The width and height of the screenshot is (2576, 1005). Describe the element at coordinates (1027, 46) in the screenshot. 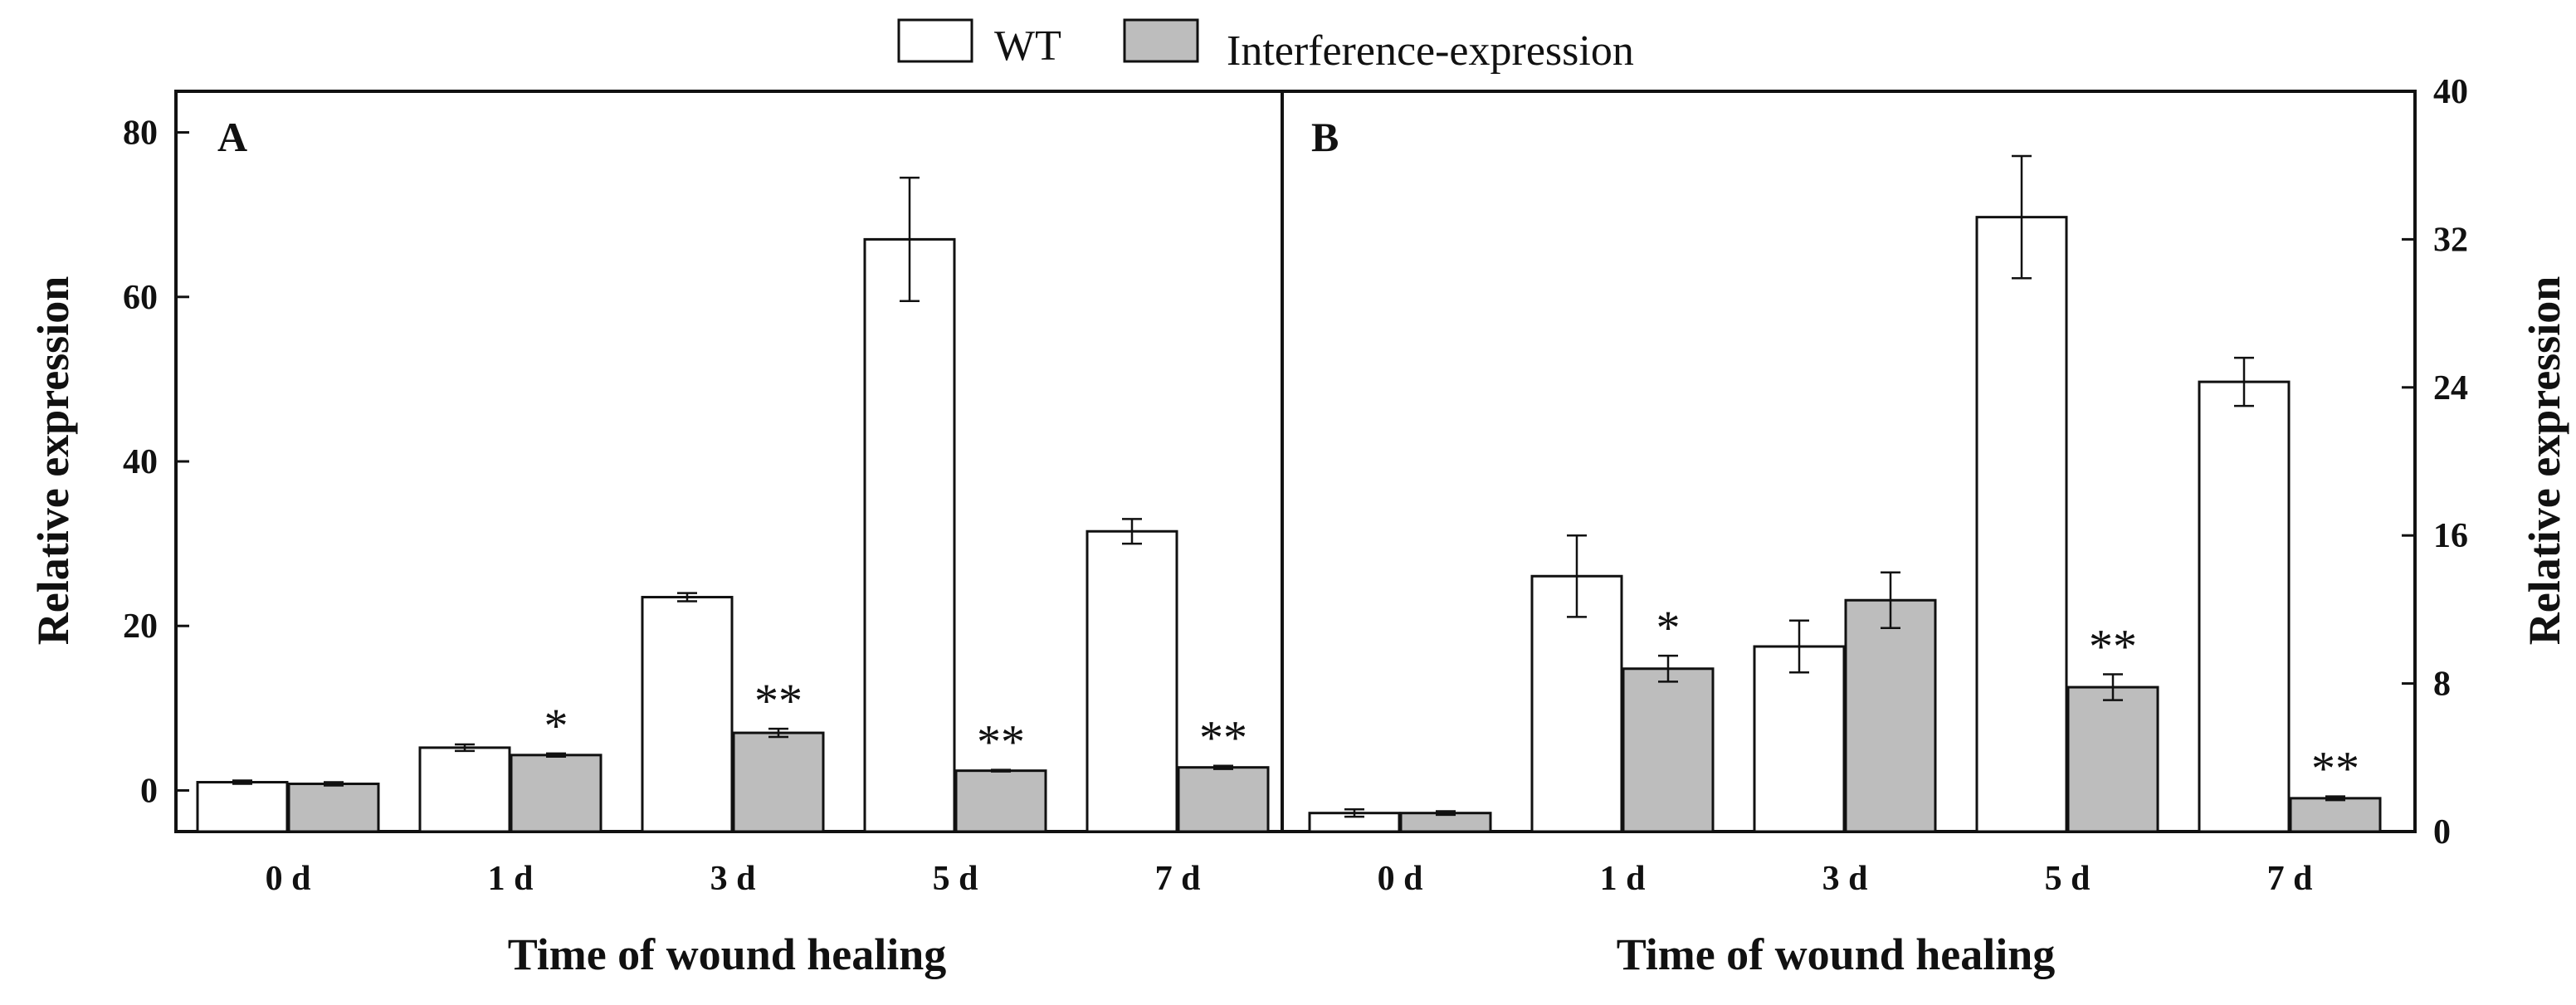

I see `legend-label-wt: WT` at that location.